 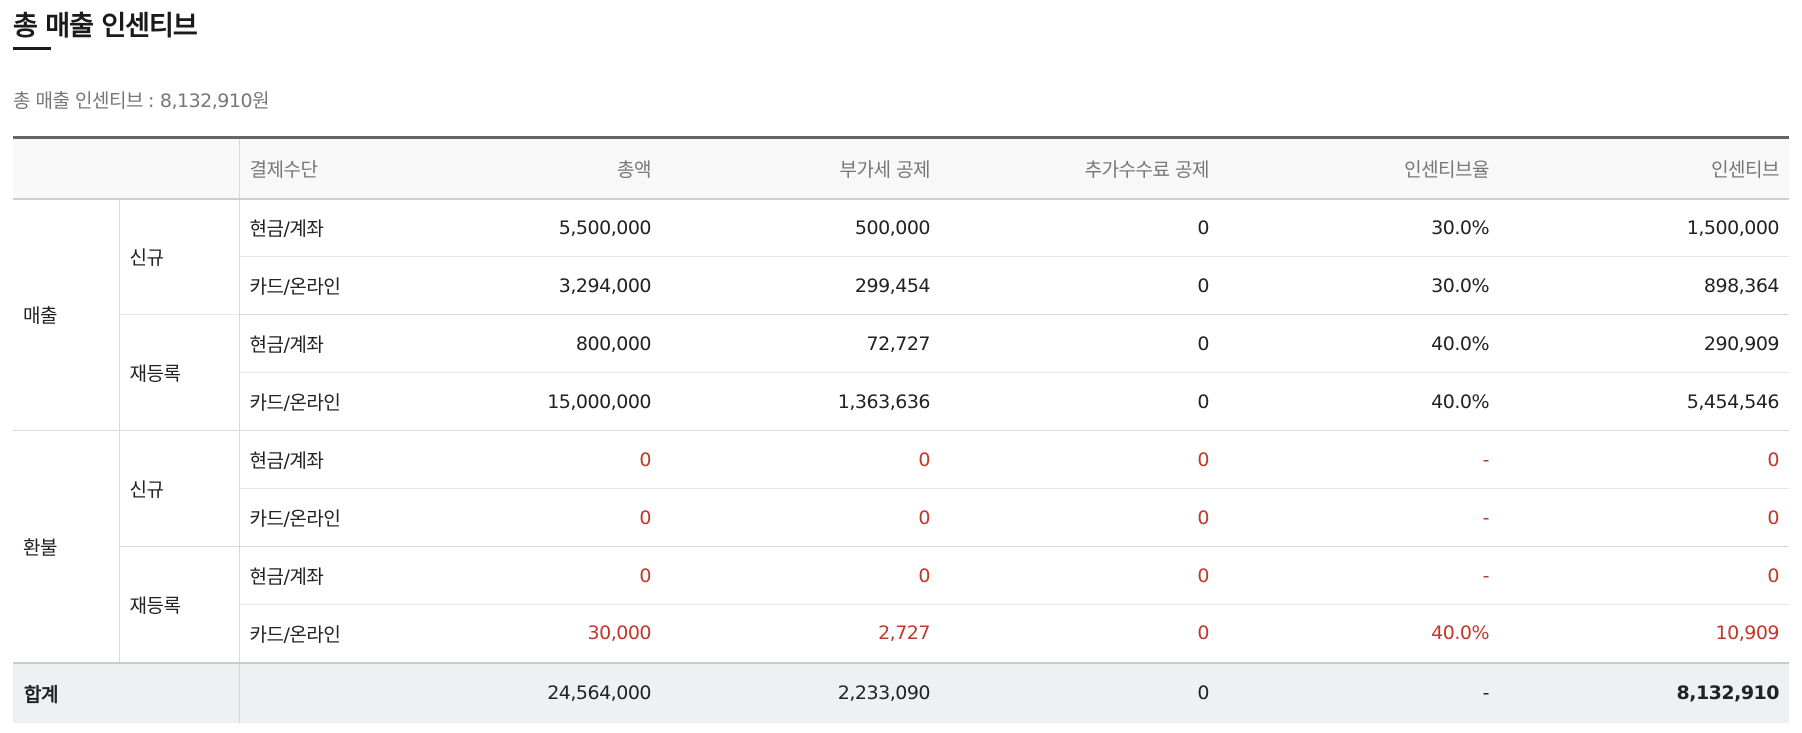 What do you see at coordinates (1644, 692) in the screenshot?
I see `total-incentive-cell: 8,132,910` at bounding box center [1644, 692].